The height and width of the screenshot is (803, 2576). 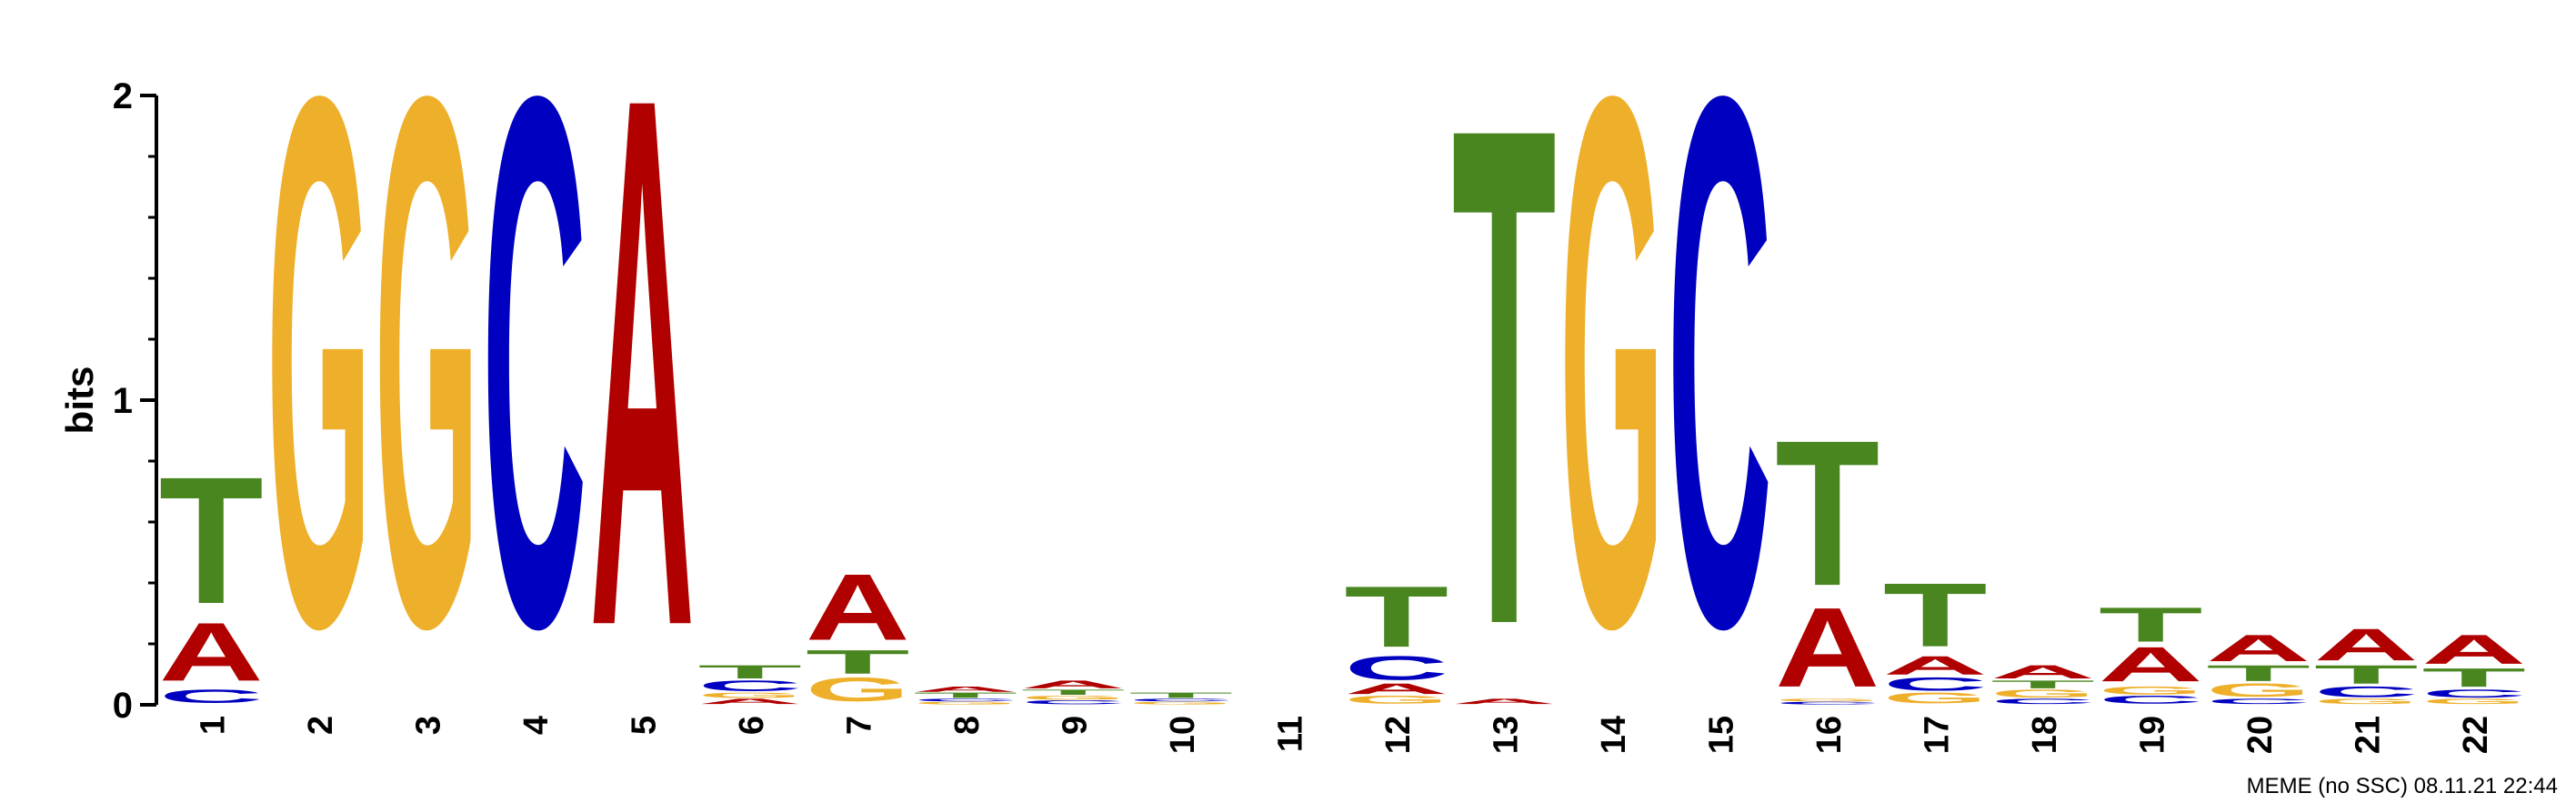 What do you see at coordinates (123, 706) in the screenshot?
I see `y-tick-label: 0` at bounding box center [123, 706].